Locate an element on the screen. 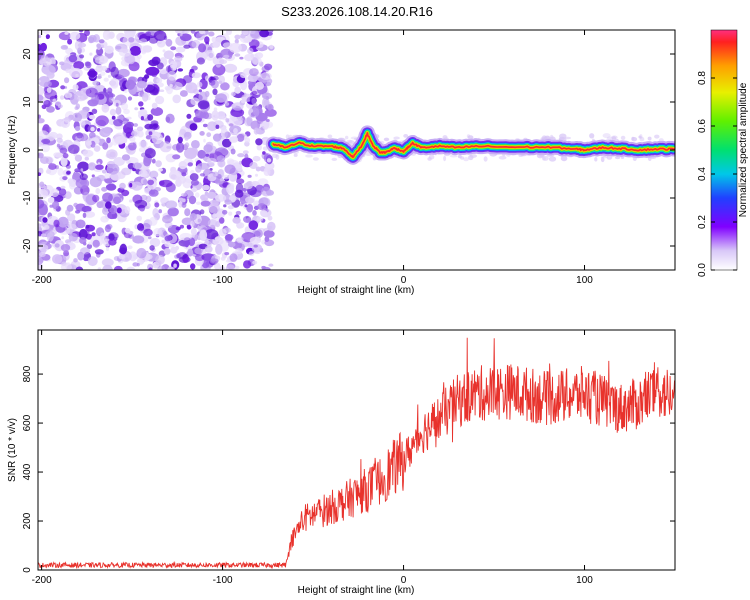  colorbar-tick-label: 0.6 is located at coordinates (702, 126).